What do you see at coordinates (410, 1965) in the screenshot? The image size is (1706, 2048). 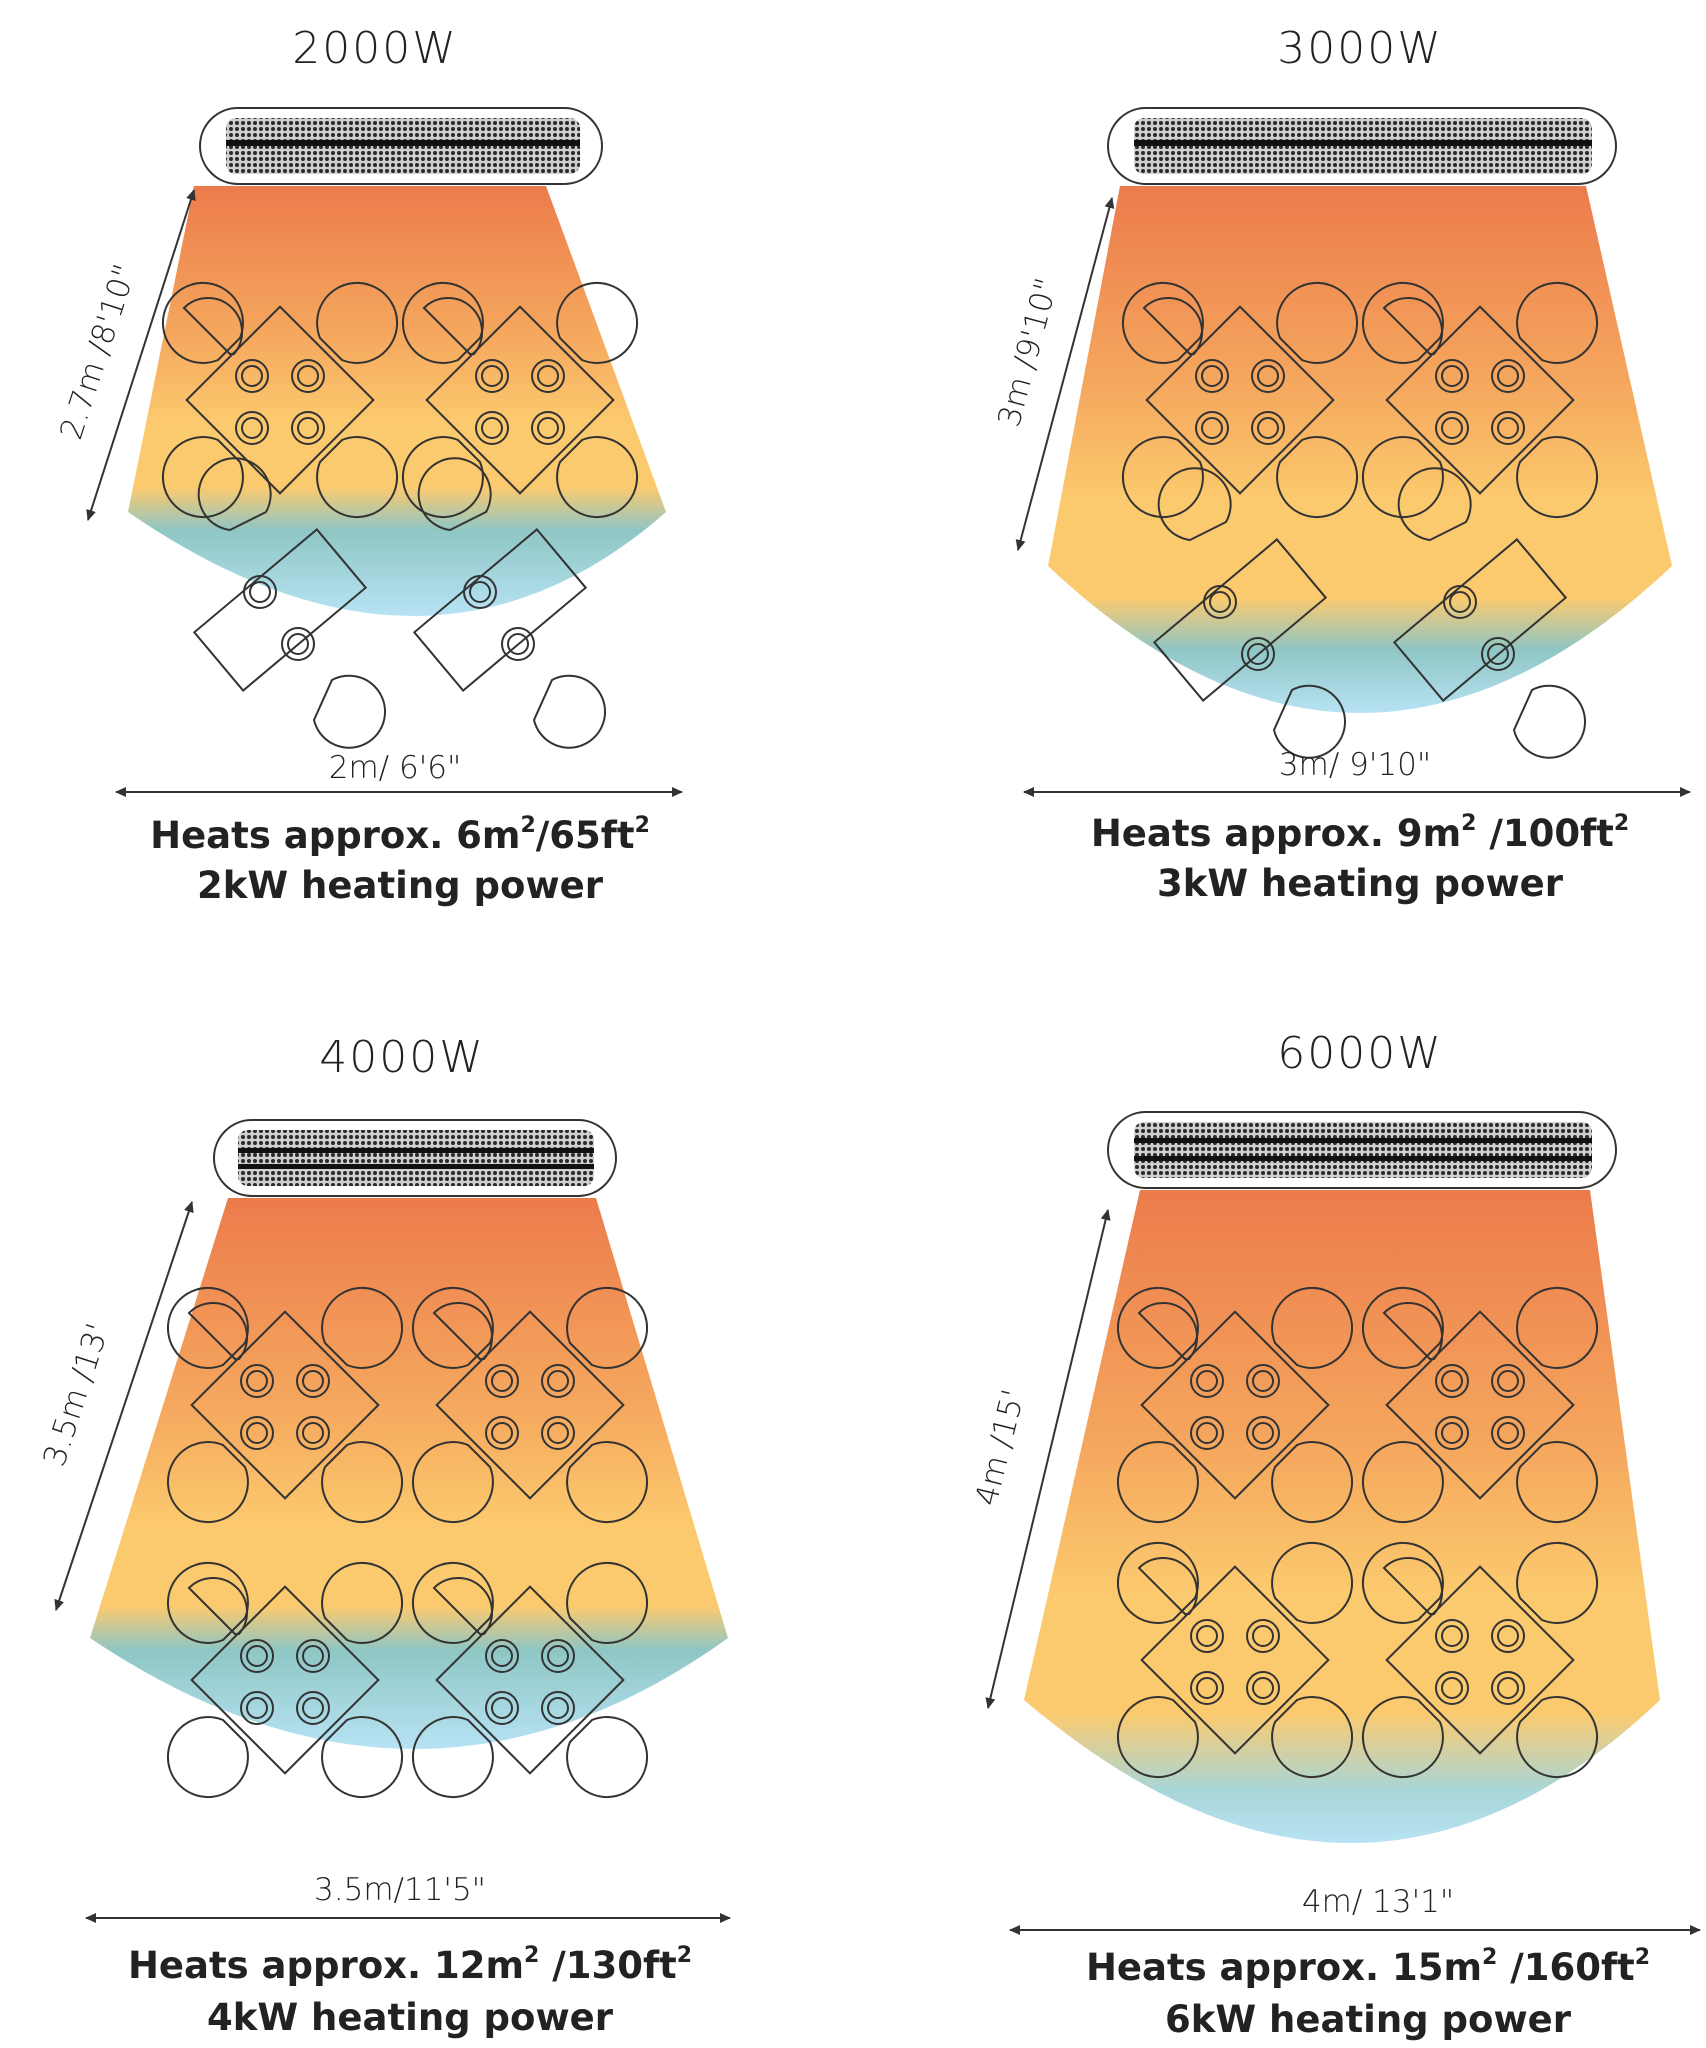 I see `area-label: Heats approx. 12m2 /130ft2` at bounding box center [410, 1965].